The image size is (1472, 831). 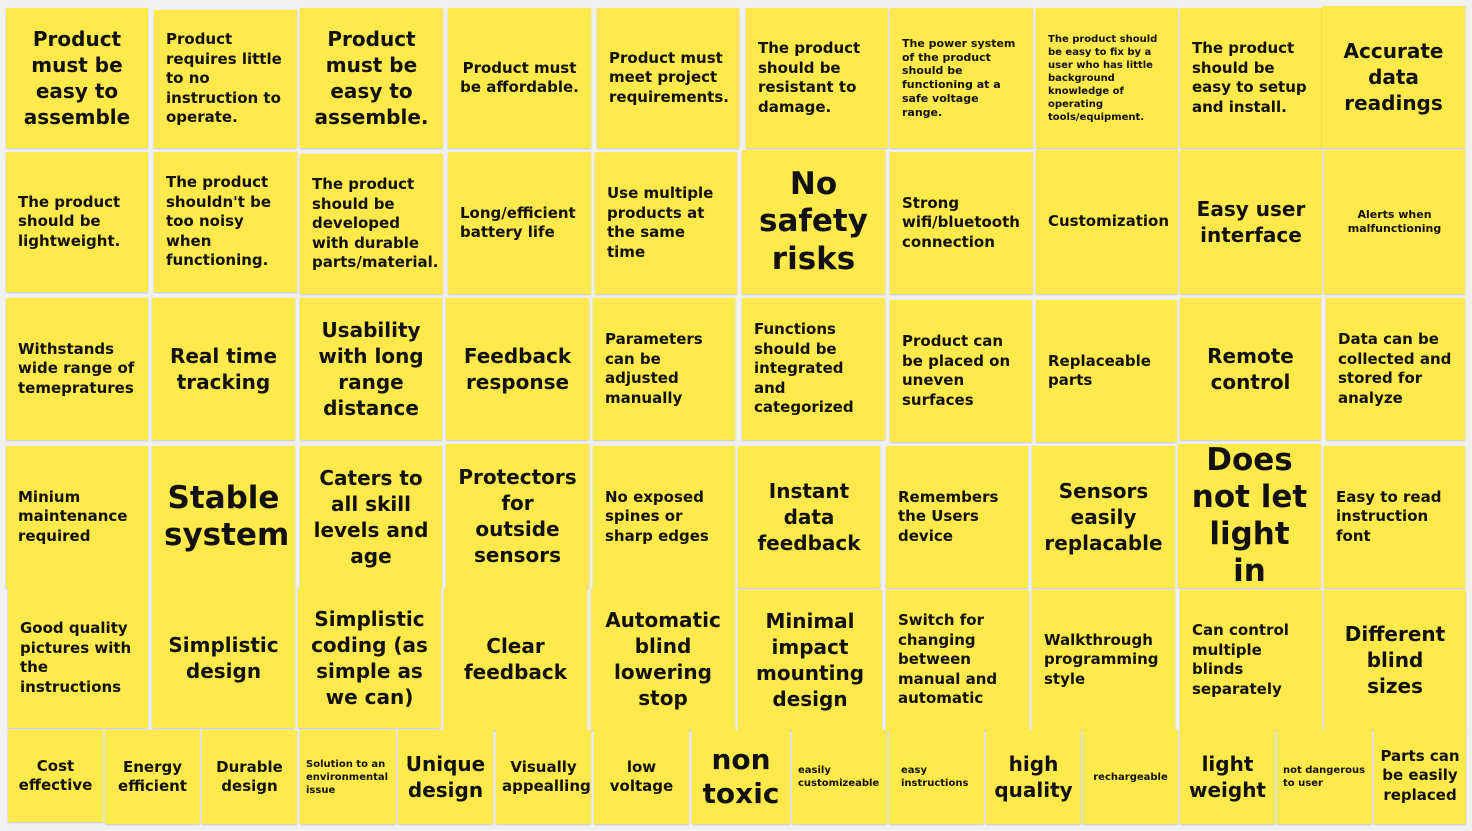 What do you see at coordinates (77, 78) in the screenshot?
I see `sticky-note: Product must be easy to assemble` at bounding box center [77, 78].